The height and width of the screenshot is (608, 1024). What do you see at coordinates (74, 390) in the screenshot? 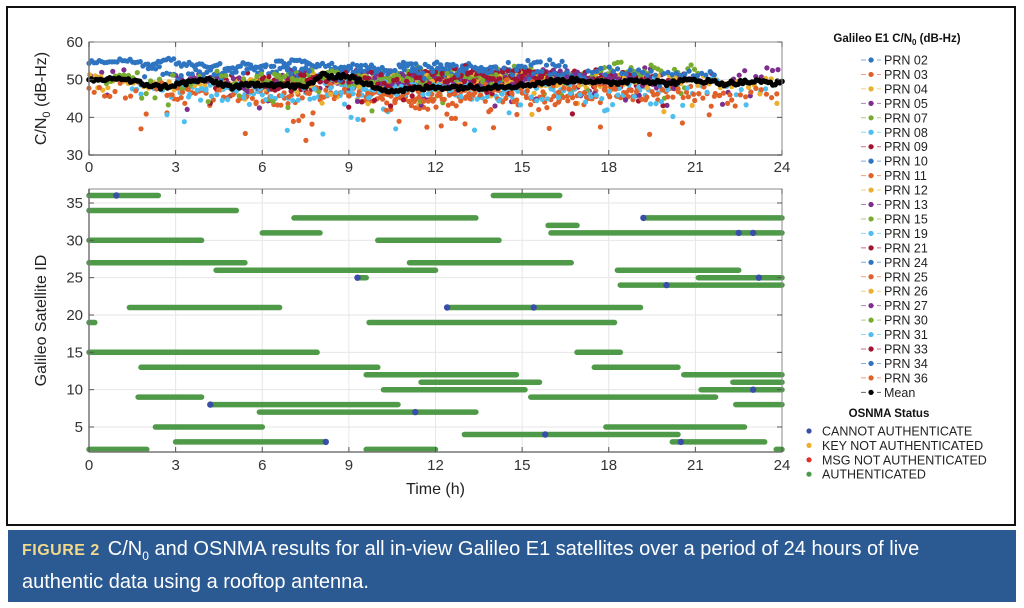
I see `y-tick-label: 10` at bounding box center [74, 390].